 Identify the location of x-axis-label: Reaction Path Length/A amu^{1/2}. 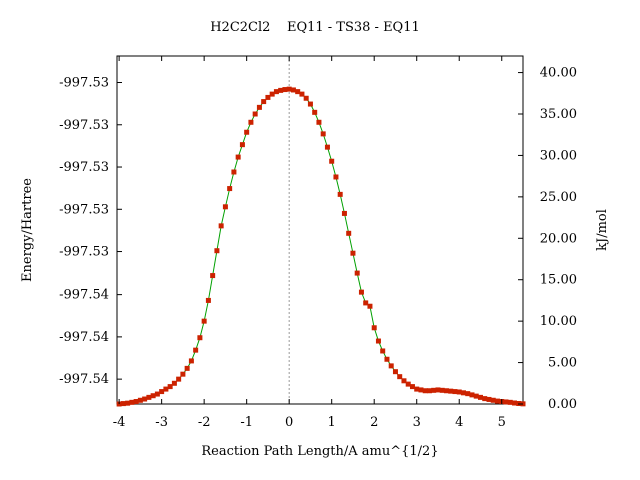
(319, 451).